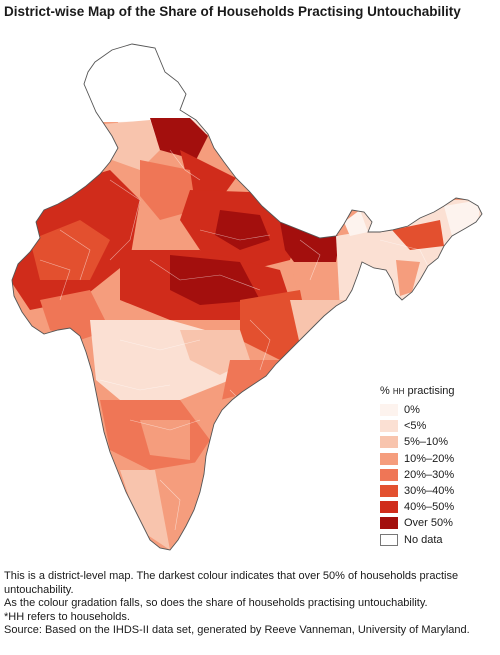 This screenshot has height=655, width=500. Describe the element at coordinates (132, 145) in the screenshot. I see `region-punjab` at that location.